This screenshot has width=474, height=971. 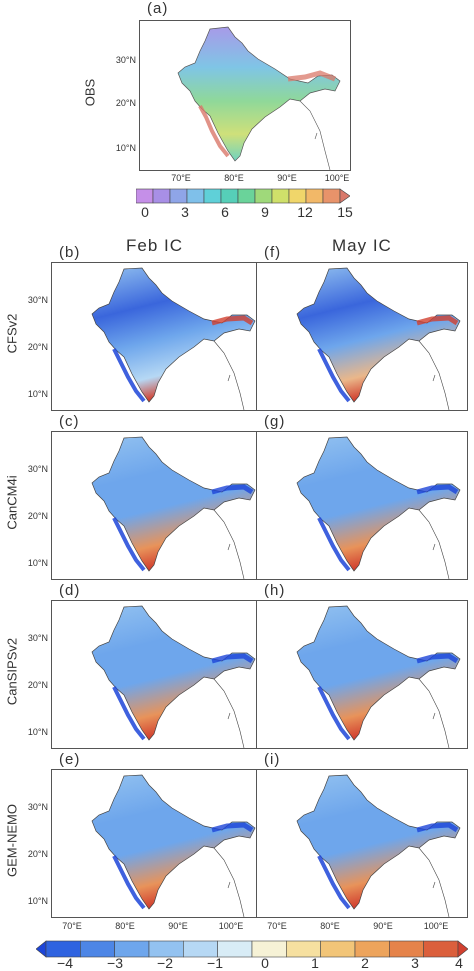 What do you see at coordinates (37, 394) in the screenshot?
I see `lat-label-row0-2: 10°N` at bounding box center [37, 394].